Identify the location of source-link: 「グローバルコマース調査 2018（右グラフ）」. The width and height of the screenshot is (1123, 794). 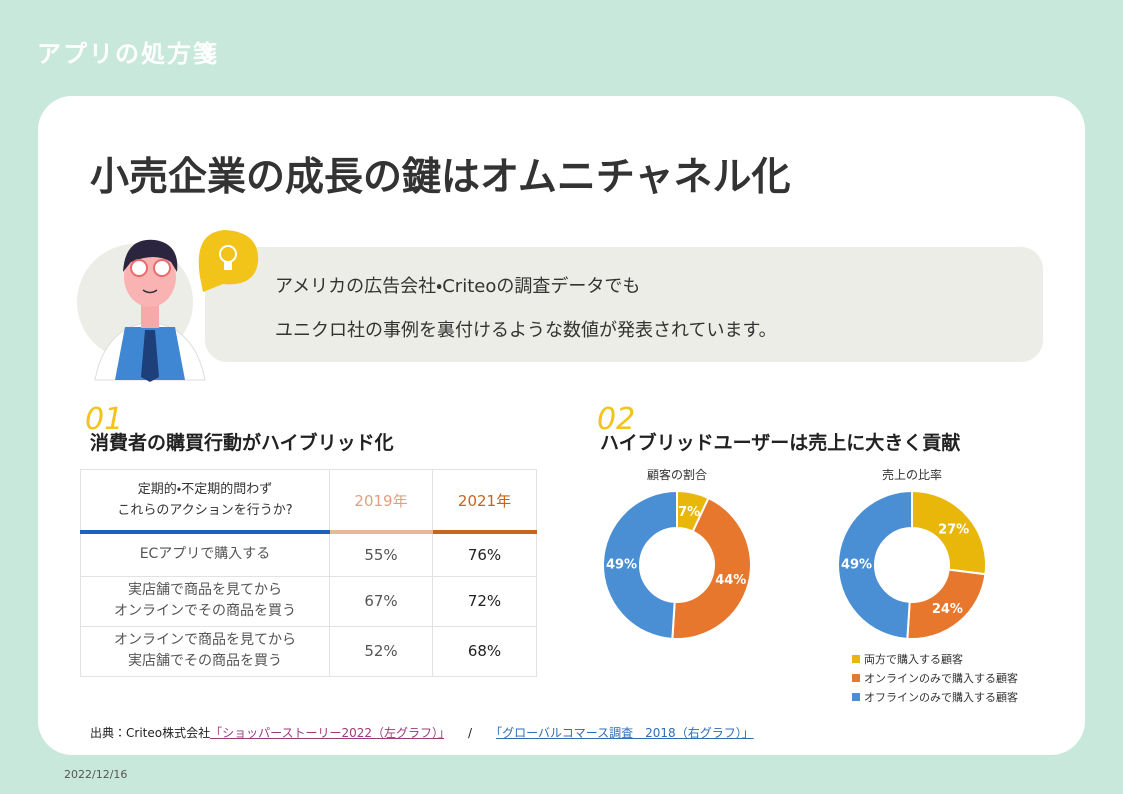
(625, 733).